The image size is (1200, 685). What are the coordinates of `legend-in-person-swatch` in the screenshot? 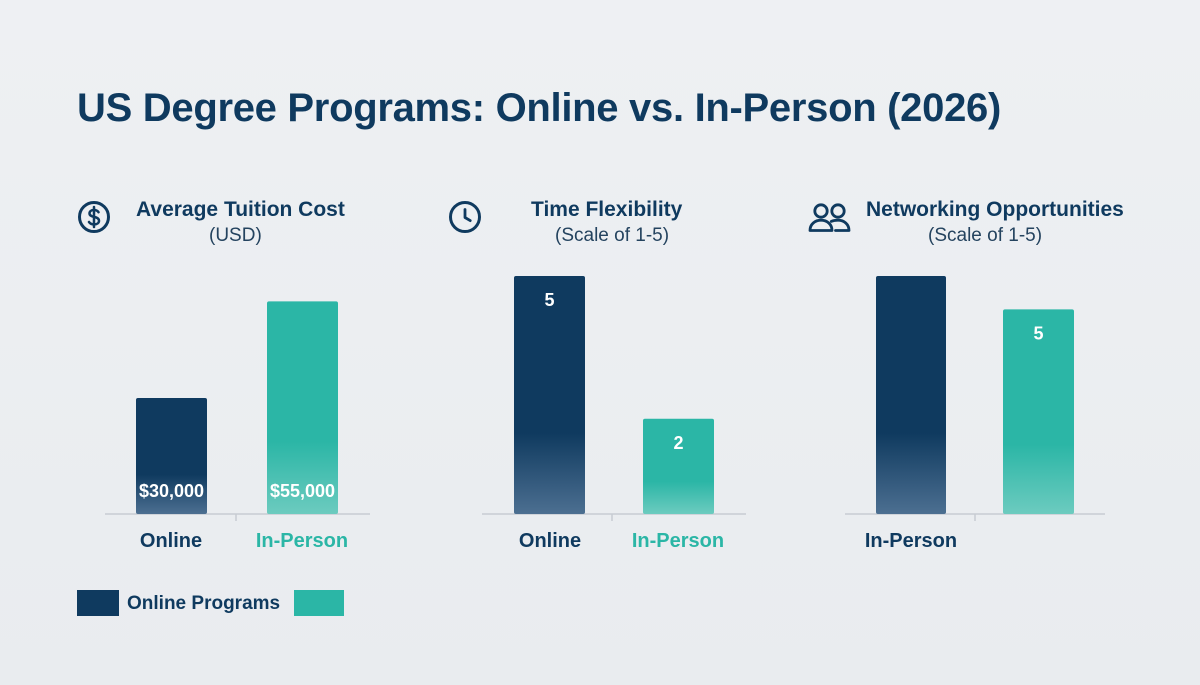 It's located at (319, 603).